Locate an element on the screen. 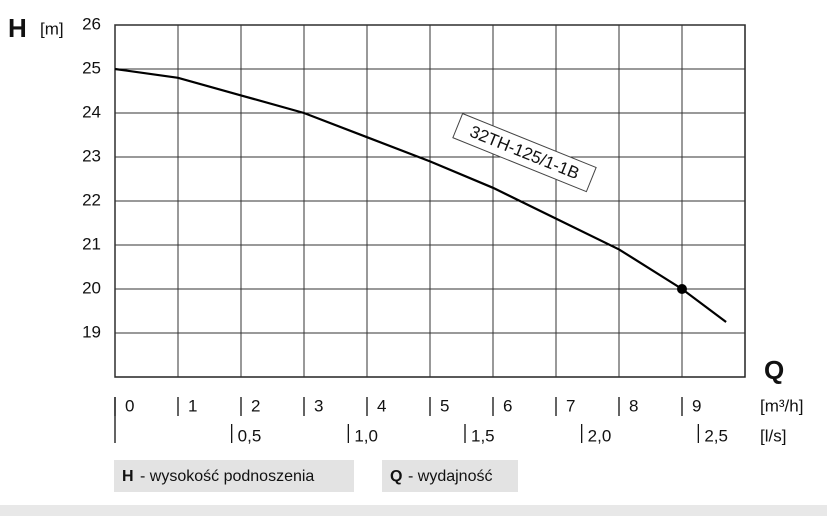  x-tick-label: 9 is located at coordinates (696, 405).